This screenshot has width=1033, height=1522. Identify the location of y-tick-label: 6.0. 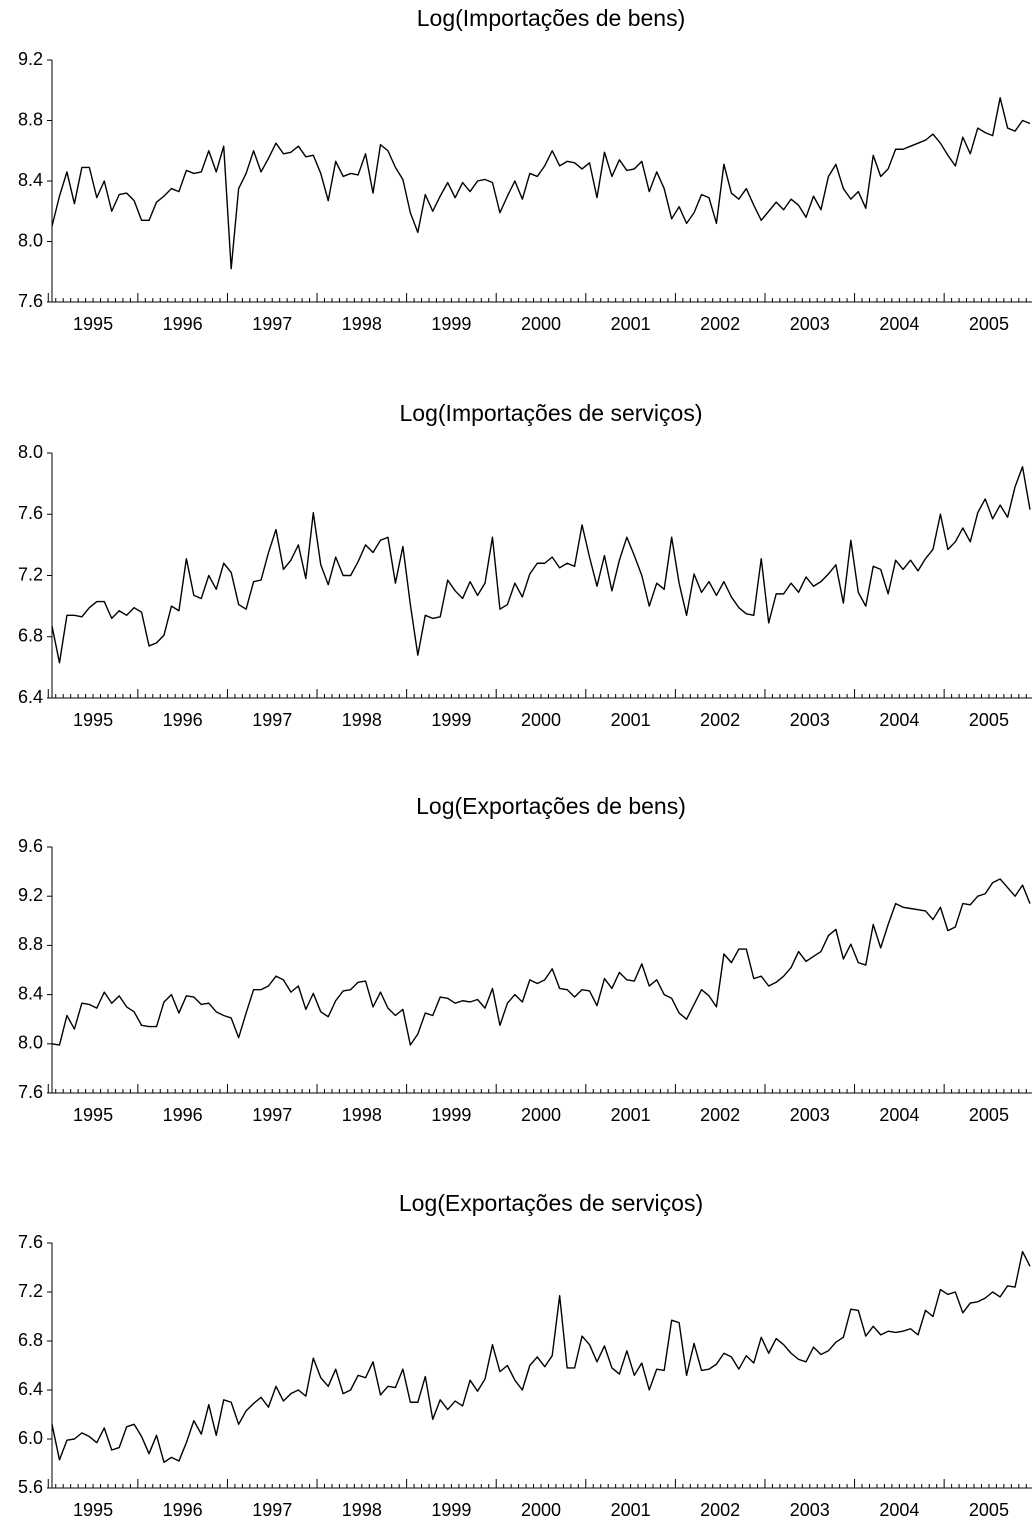
(30, 1438).